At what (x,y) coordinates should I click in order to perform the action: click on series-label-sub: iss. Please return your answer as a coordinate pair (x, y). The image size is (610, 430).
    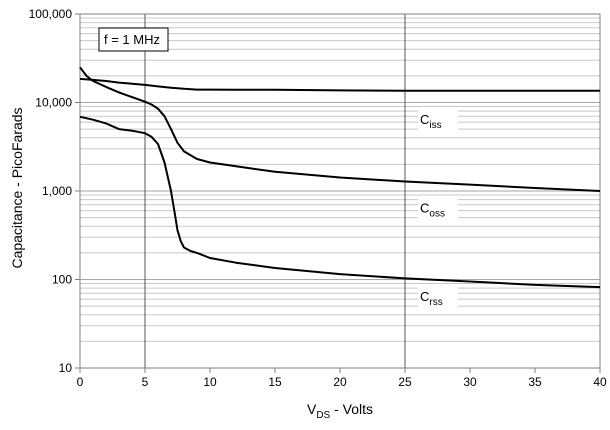
    Looking at the image, I should click on (435, 125).